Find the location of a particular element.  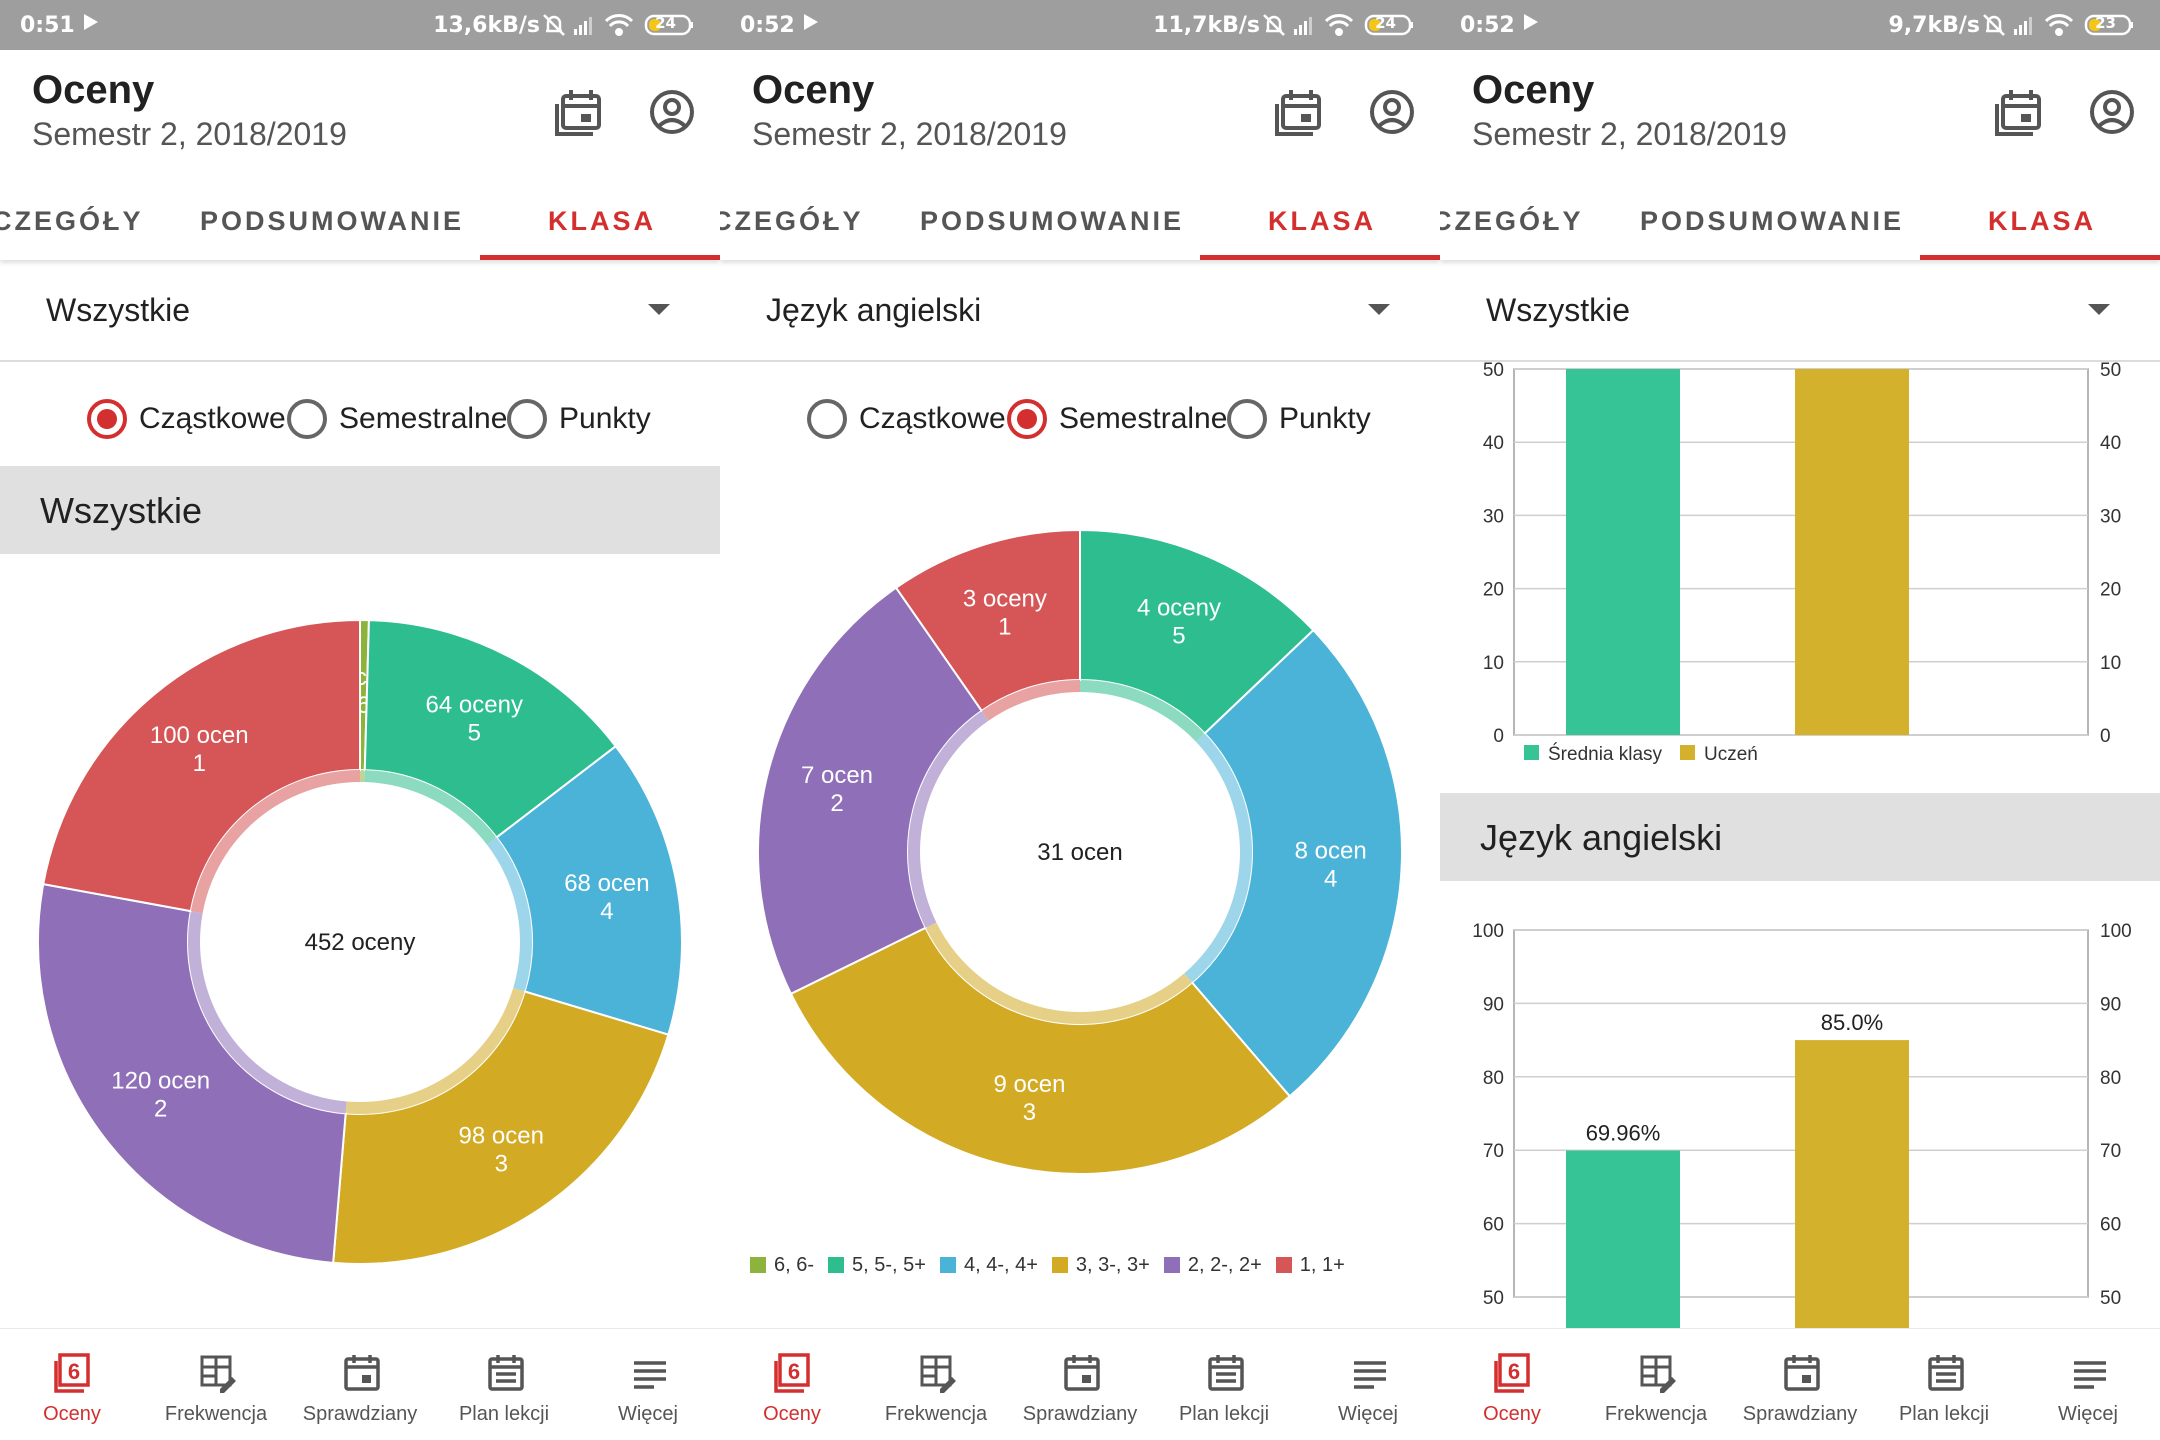

y-tick-label-left: 20 is located at coordinates (1493, 590).